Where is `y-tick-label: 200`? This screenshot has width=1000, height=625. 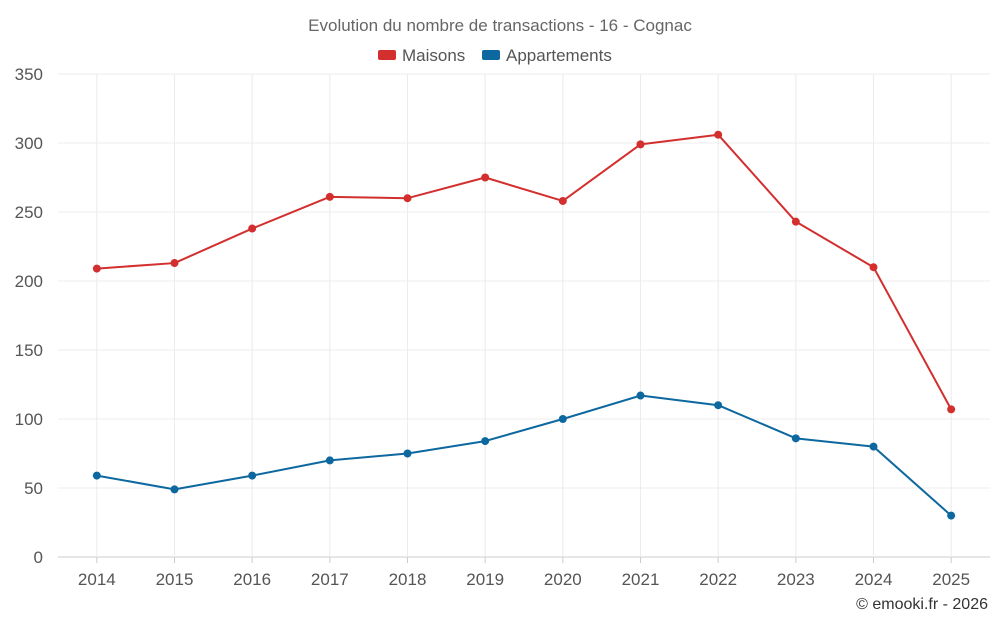 y-tick-label: 200 is located at coordinates (29, 281).